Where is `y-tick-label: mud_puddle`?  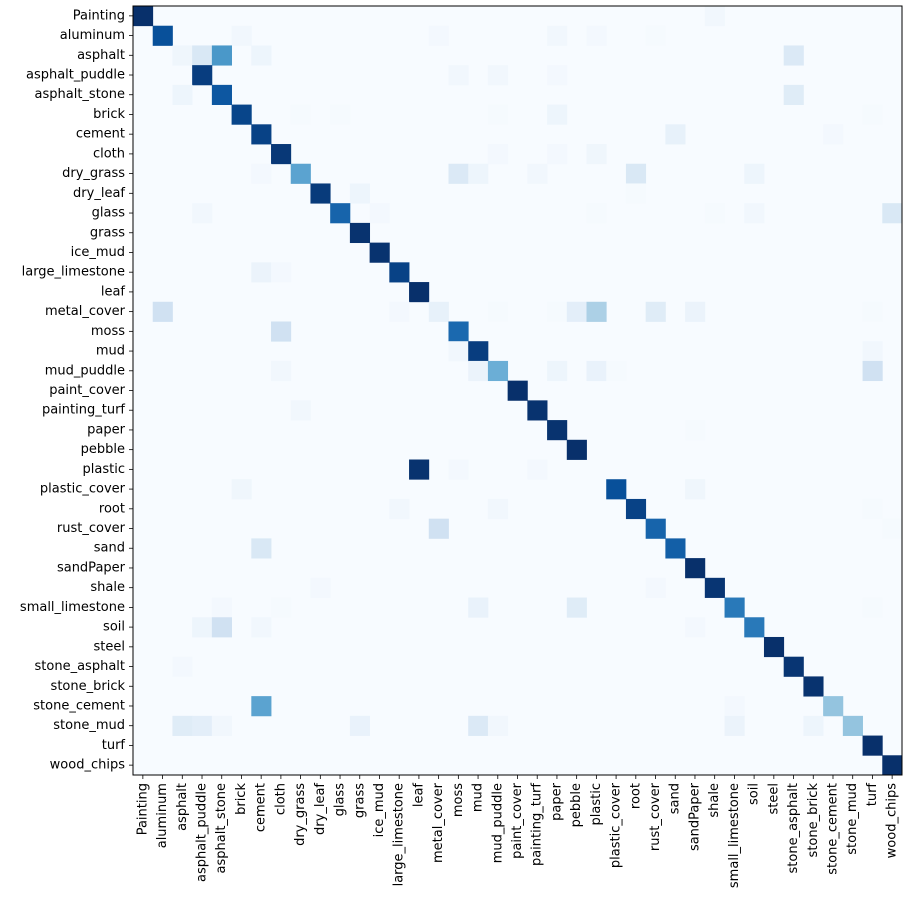
y-tick-label: mud_puddle is located at coordinates (85, 370).